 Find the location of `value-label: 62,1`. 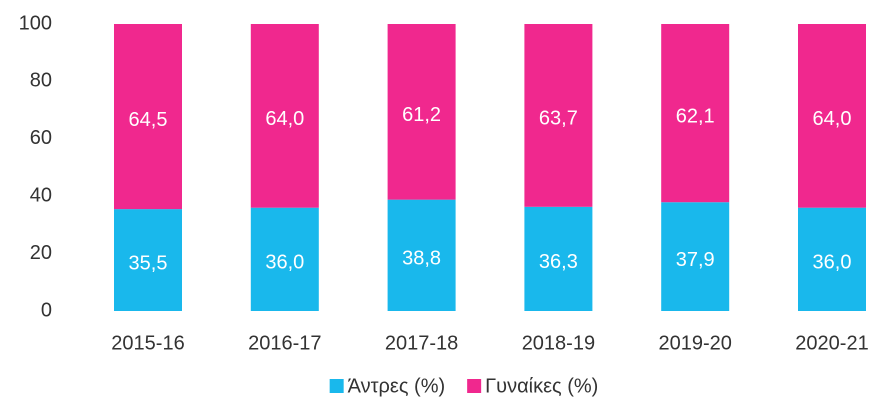

value-label: 62,1 is located at coordinates (695, 116).